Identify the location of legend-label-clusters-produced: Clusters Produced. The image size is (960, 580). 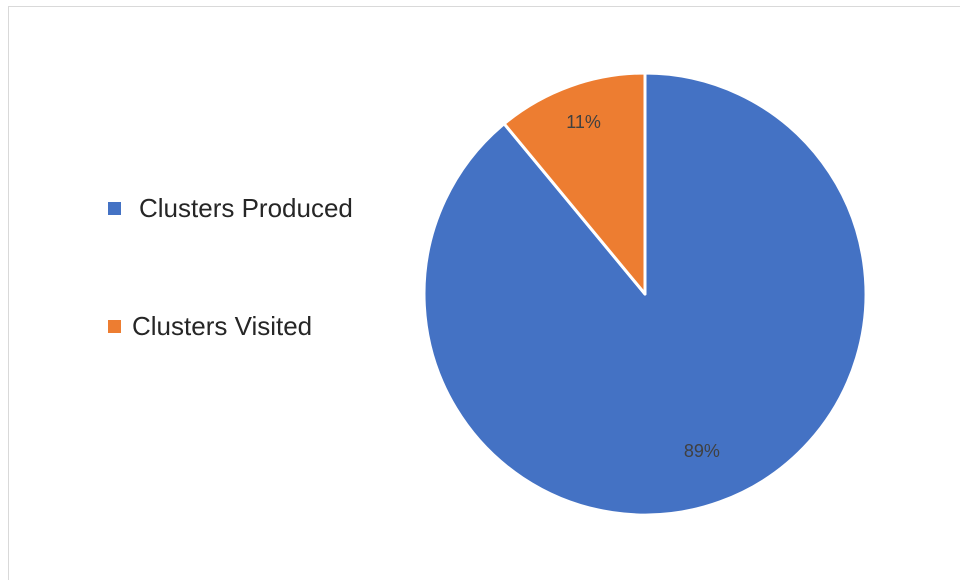
(246, 208).